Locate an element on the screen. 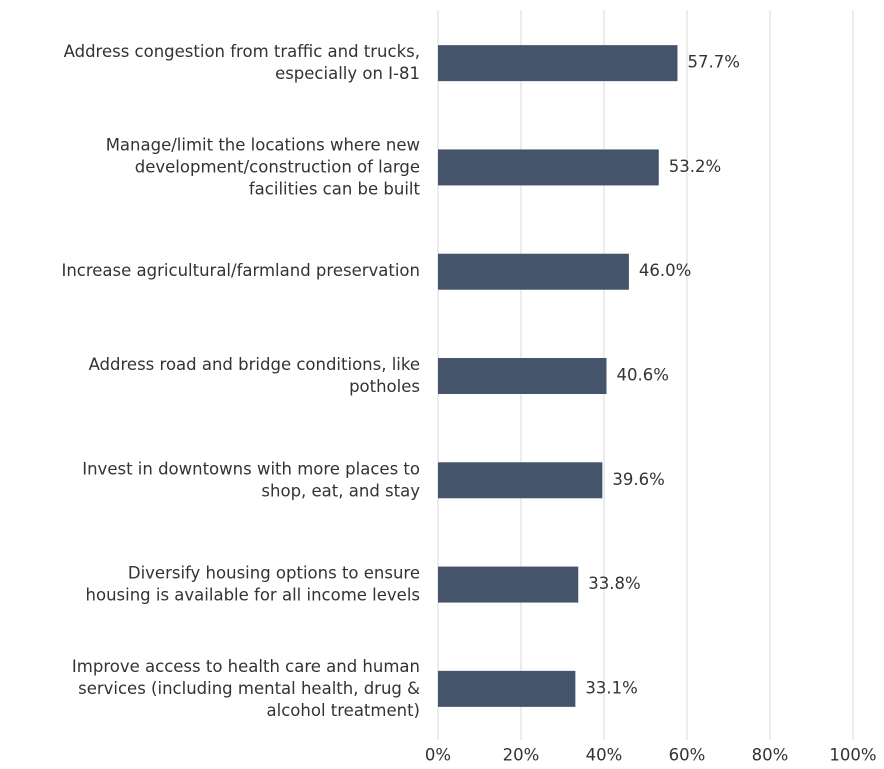  value-label: 46.0% is located at coordinates (665, 270).